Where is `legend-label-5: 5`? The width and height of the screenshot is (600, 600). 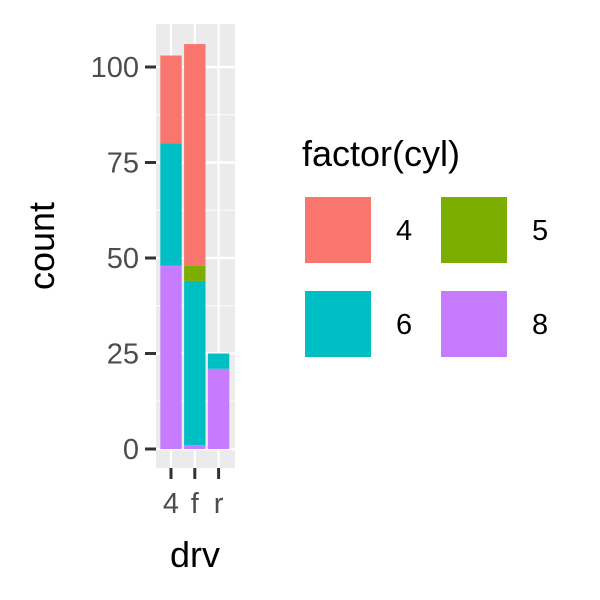 legend-label-5: 5 is located at coordinates (540, 231).